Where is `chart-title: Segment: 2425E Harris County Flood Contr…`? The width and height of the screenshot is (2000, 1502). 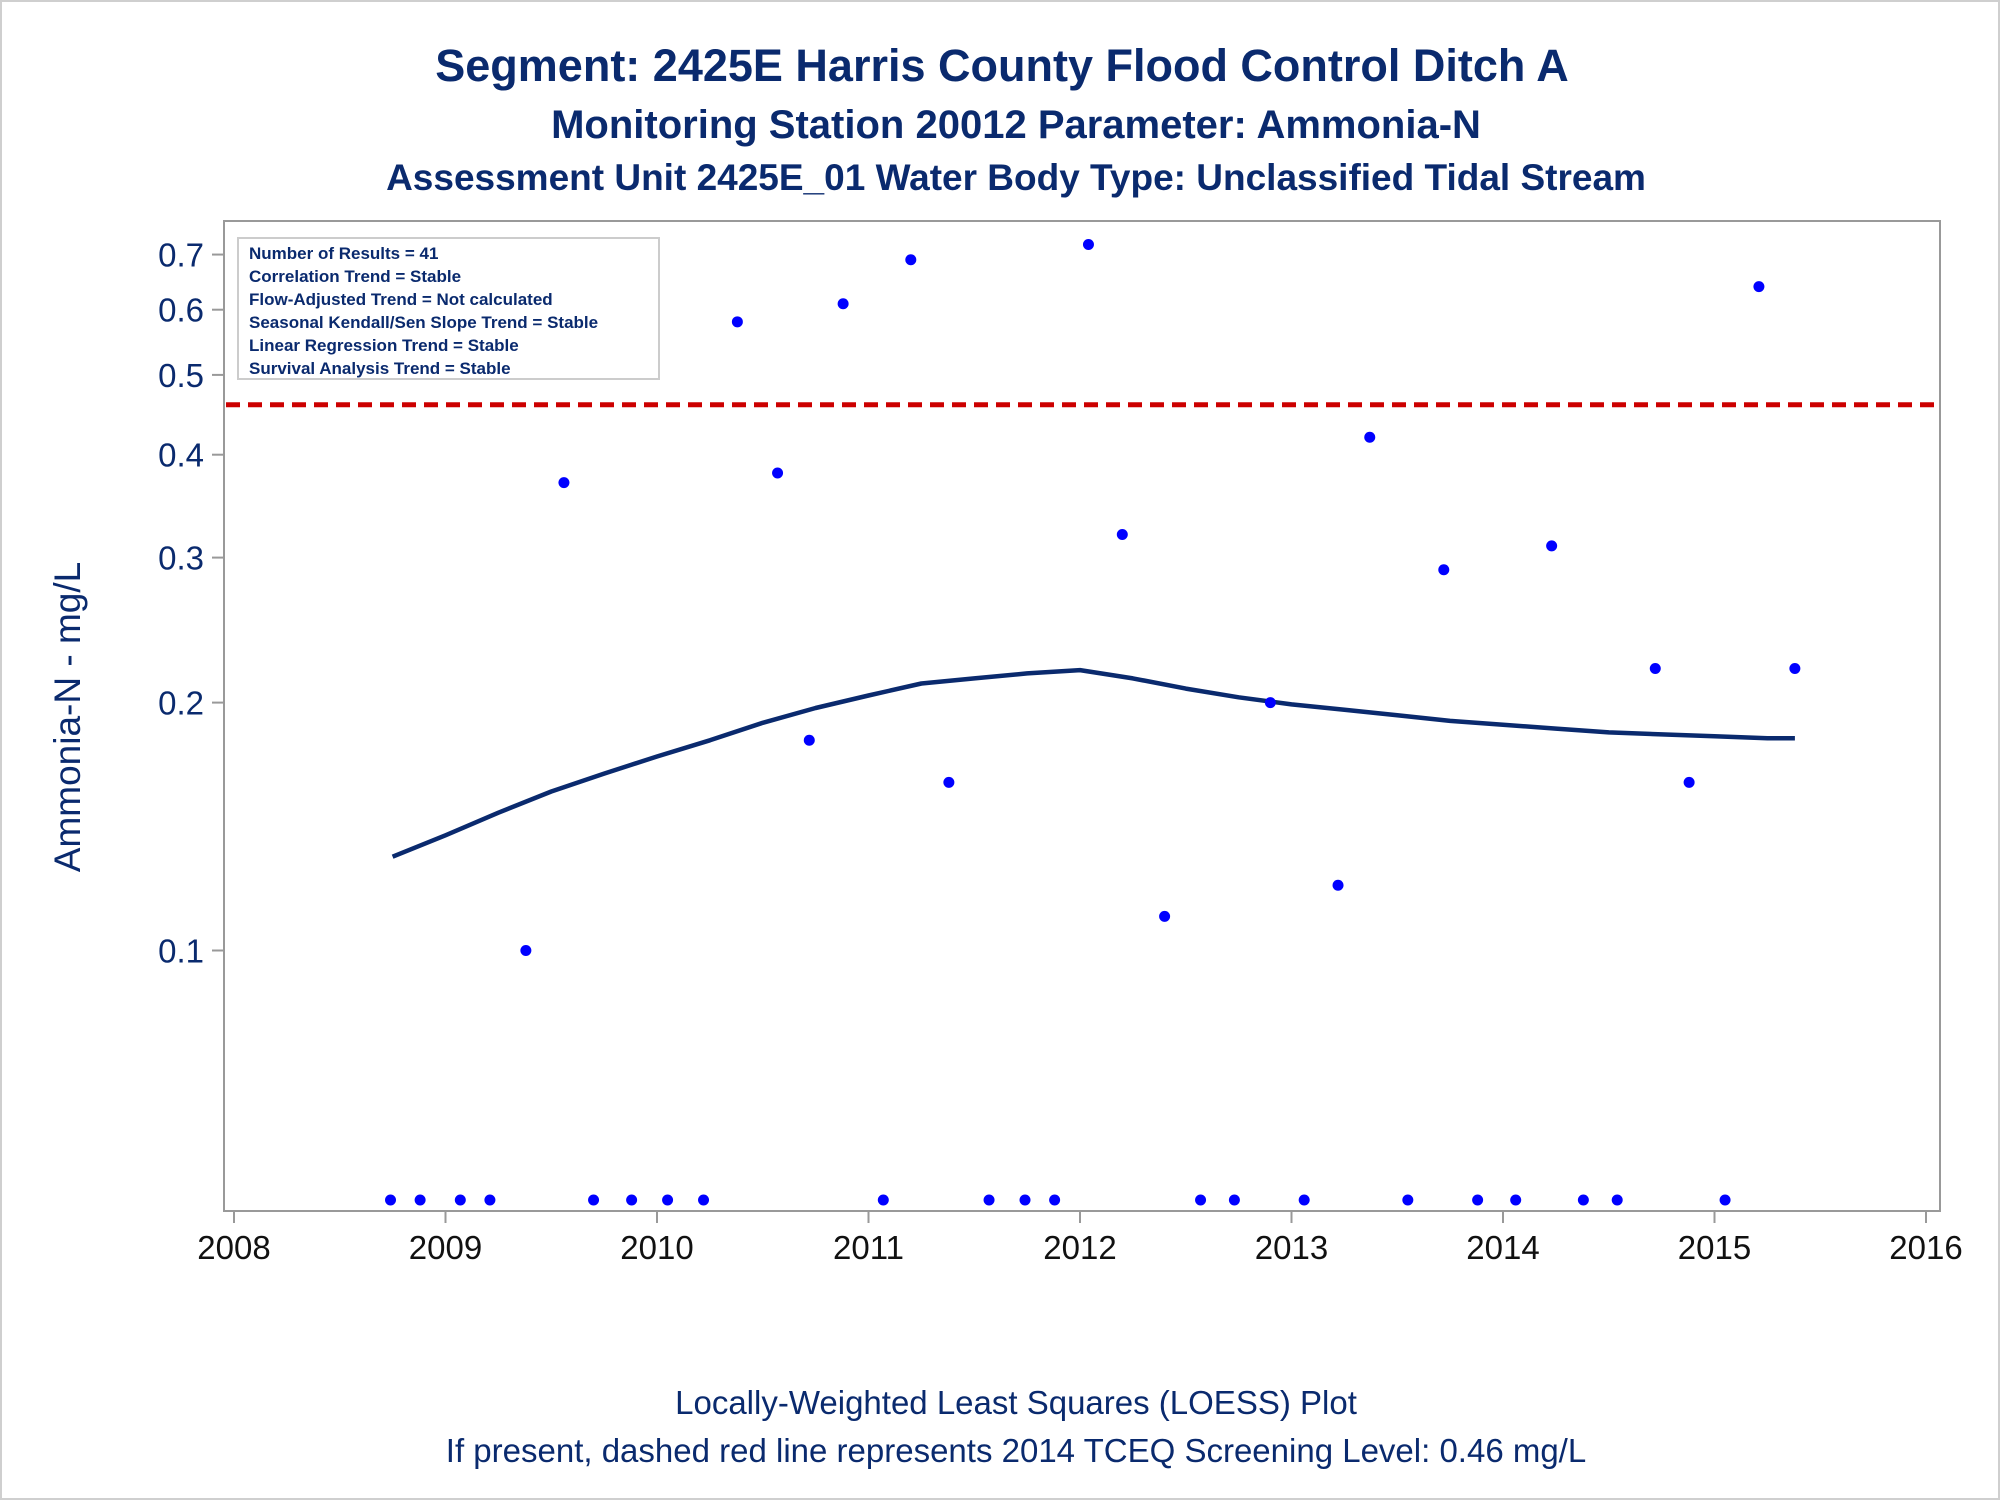 chart-title: Segment: 2425E Harris County Flood Contr… is located at coordinates (1002, 65).